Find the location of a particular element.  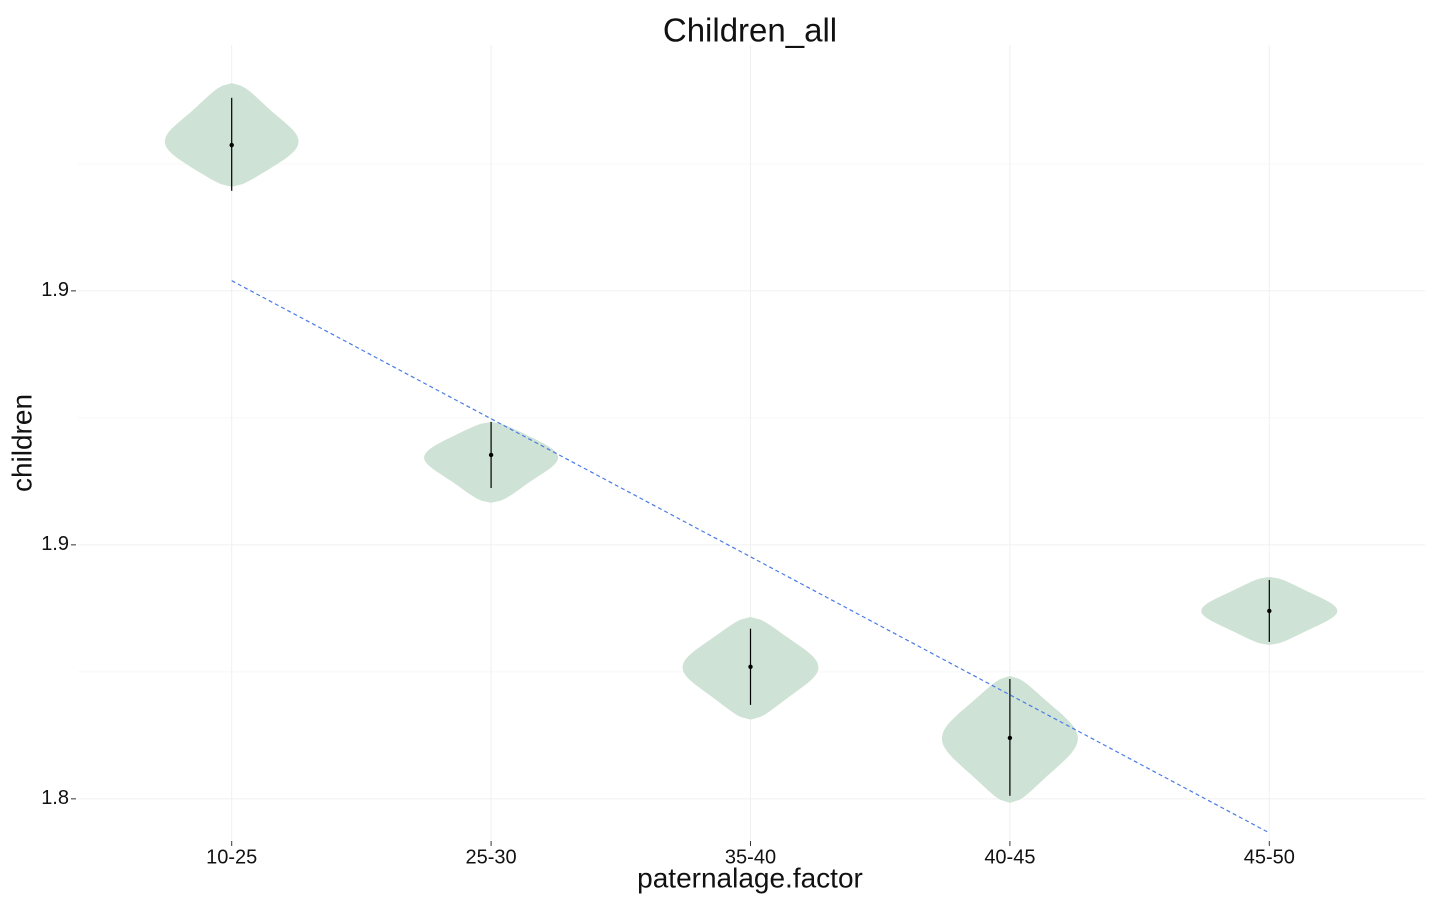

x-tick-label: 25-30 is located at coordinates (491, 857).